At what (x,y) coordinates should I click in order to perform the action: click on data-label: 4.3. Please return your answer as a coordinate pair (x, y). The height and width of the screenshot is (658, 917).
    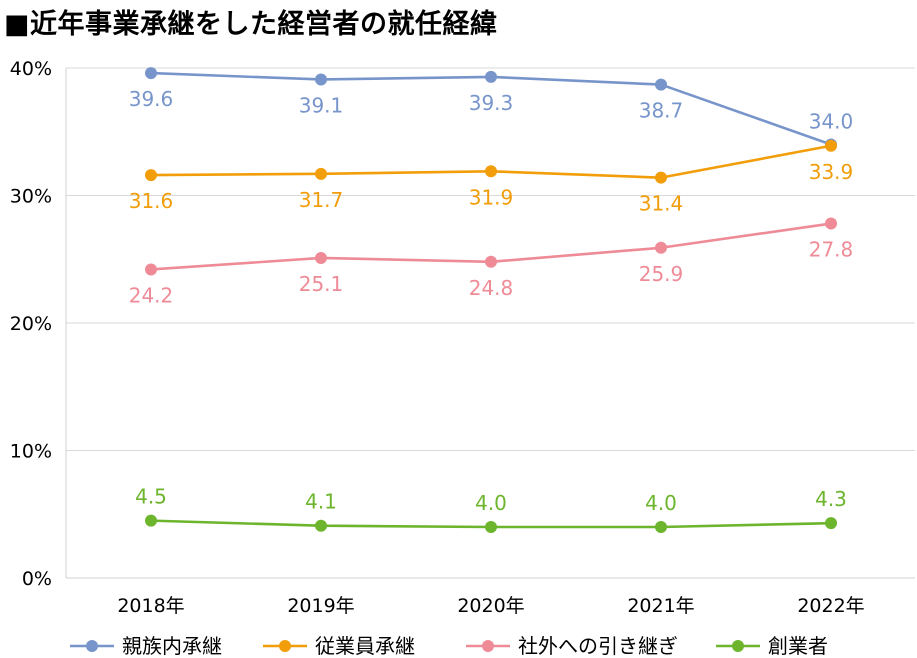
    Looking at the image, I should click on (831, 499).